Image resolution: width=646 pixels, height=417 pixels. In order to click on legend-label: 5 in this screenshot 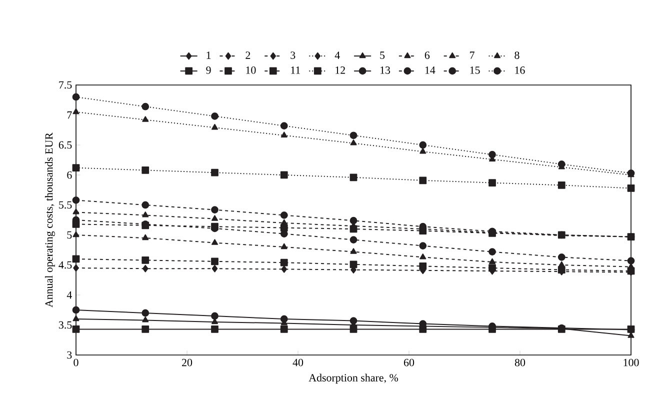, I will do `click(382, 55)`.